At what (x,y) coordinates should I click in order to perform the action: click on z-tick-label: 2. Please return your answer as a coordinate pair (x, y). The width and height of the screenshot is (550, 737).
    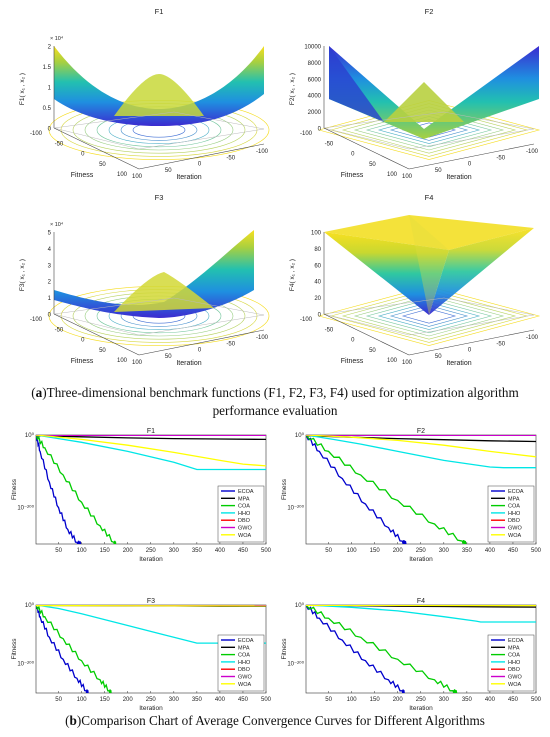
    Looking at the image, I should click on (50, 48).